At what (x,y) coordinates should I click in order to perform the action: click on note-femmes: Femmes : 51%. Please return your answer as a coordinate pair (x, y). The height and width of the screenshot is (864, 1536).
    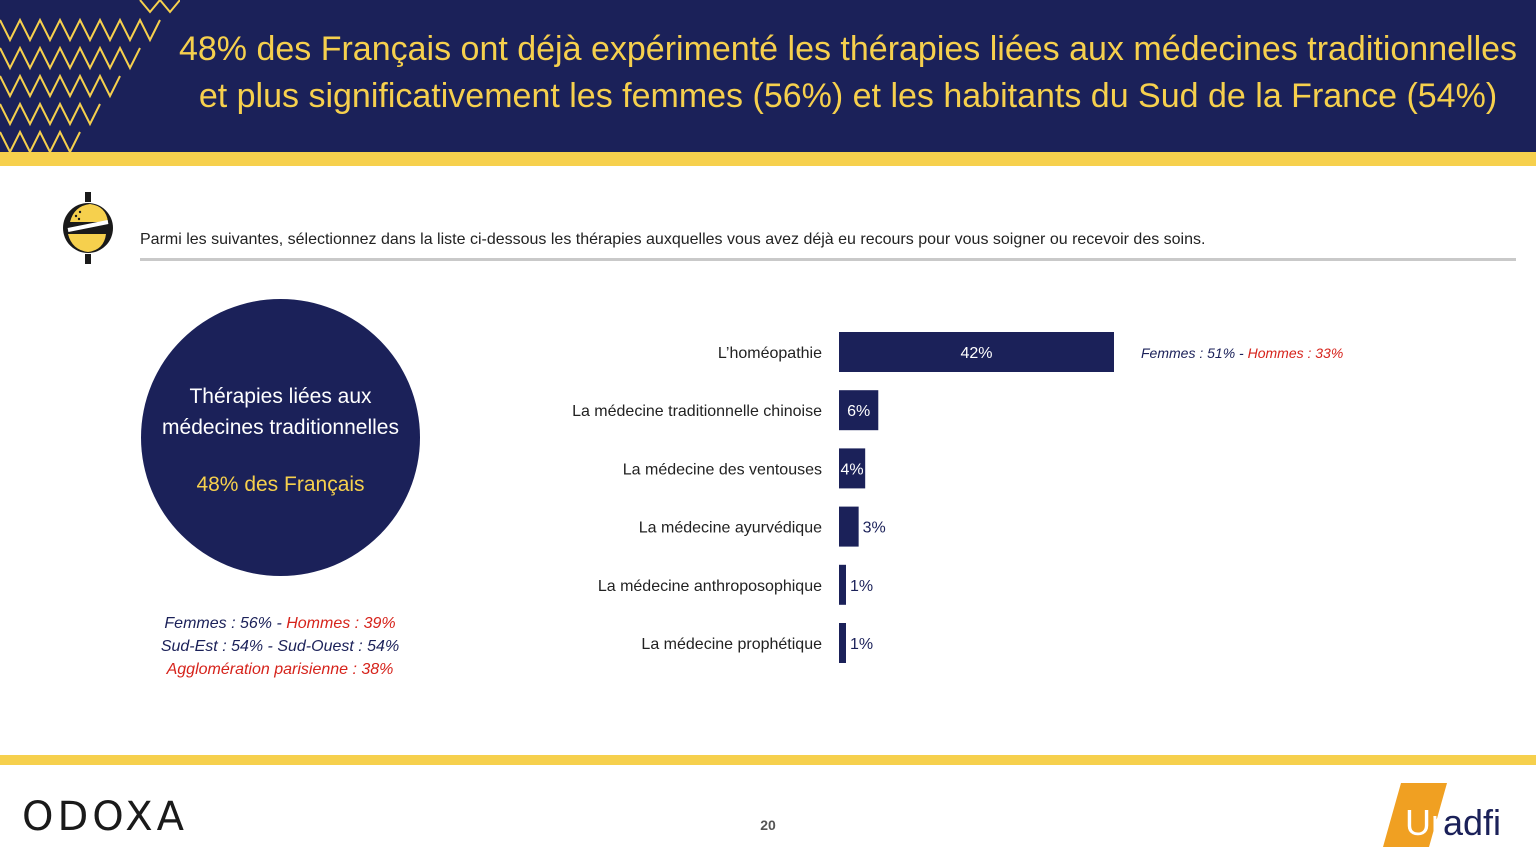
    Looking at the image, I should click on (1188, 353).